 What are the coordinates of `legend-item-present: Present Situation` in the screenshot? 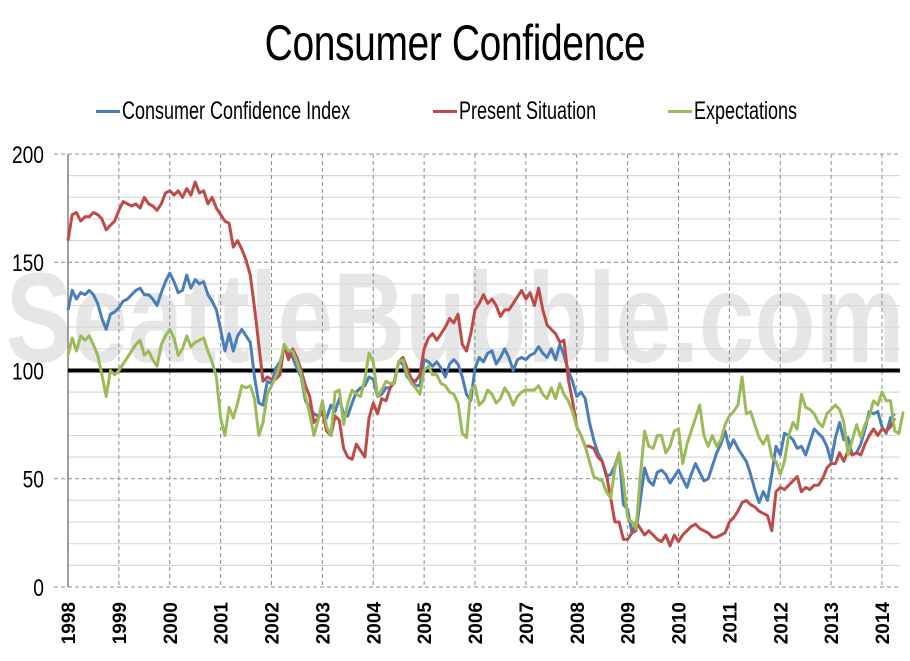 It's located at (541, 111).